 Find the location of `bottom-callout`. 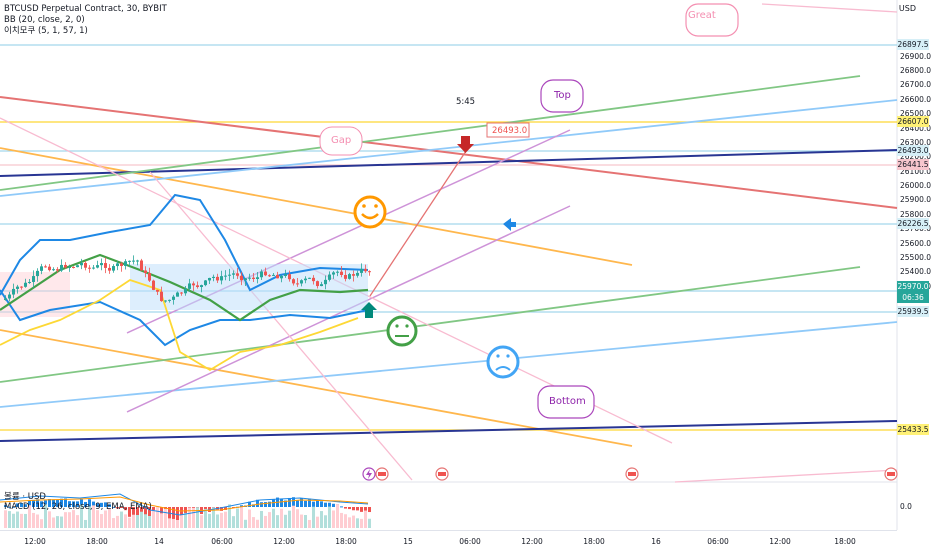

bottom-callout is located at coordinates (566, 402).